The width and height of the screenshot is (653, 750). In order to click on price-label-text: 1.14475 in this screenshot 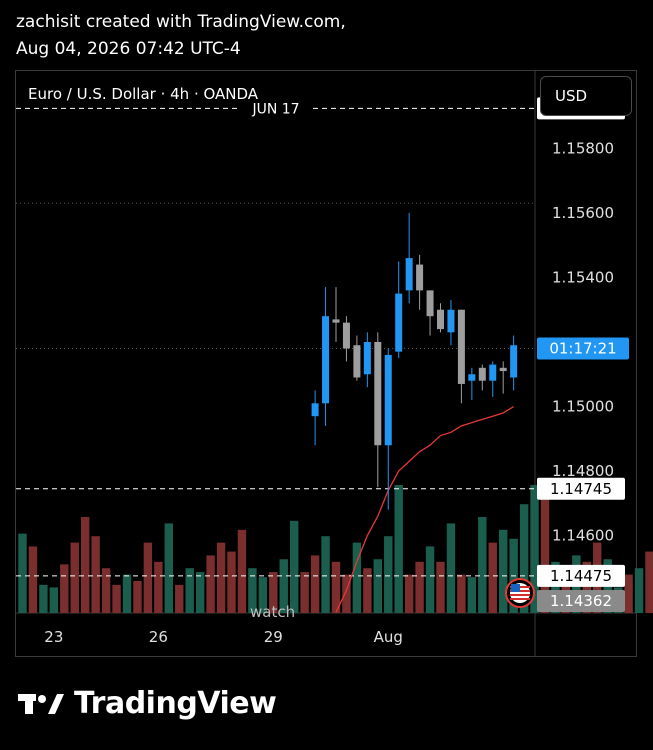, I will do `click(581, 576)`.